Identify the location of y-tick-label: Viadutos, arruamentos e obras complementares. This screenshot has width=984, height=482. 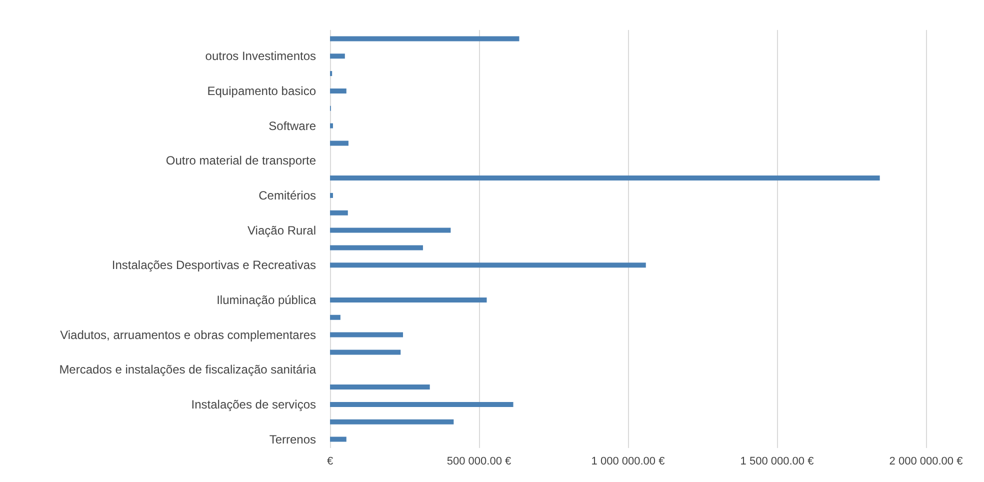
(188, 335).